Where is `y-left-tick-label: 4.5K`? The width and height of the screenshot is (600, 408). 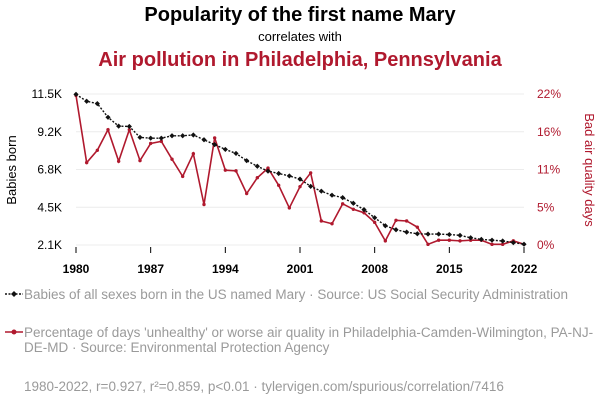 y-left-tick-label: 4.5K is located at coordinates (49, 207).